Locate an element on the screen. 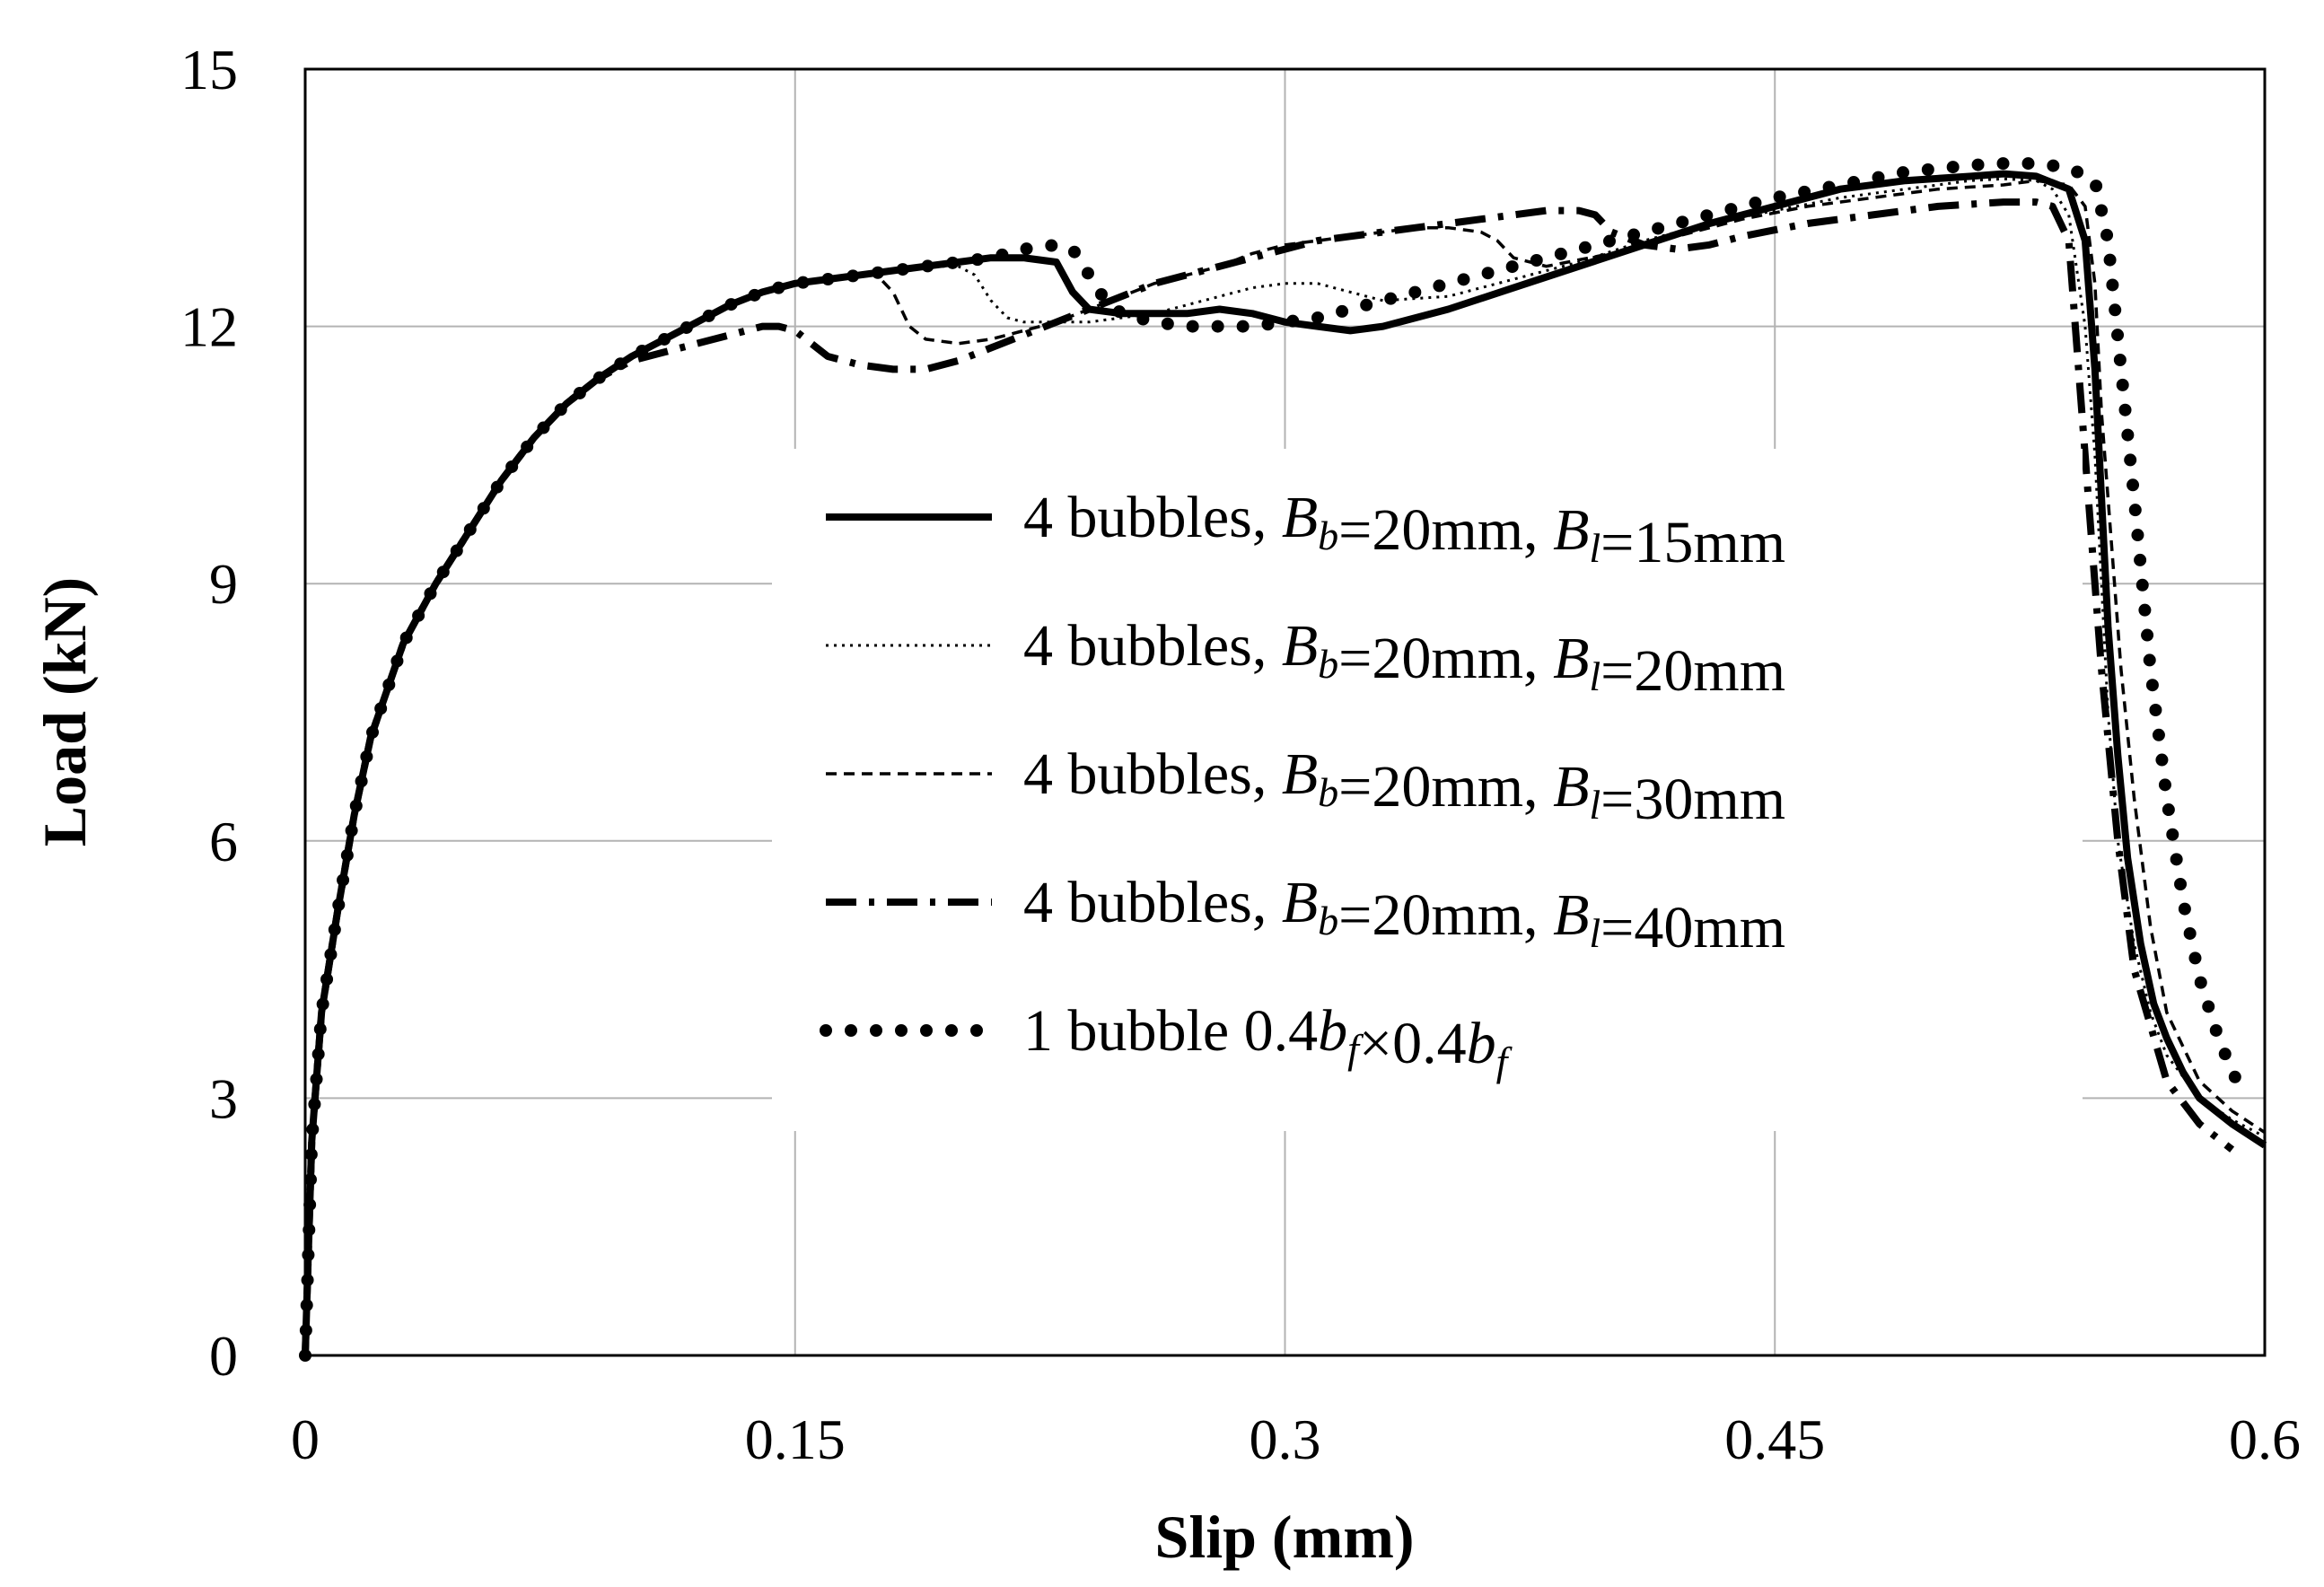 The height and width of the screenshot is (1587, 2324). y-tick-label: 9 is located at coordinates (223, 584).